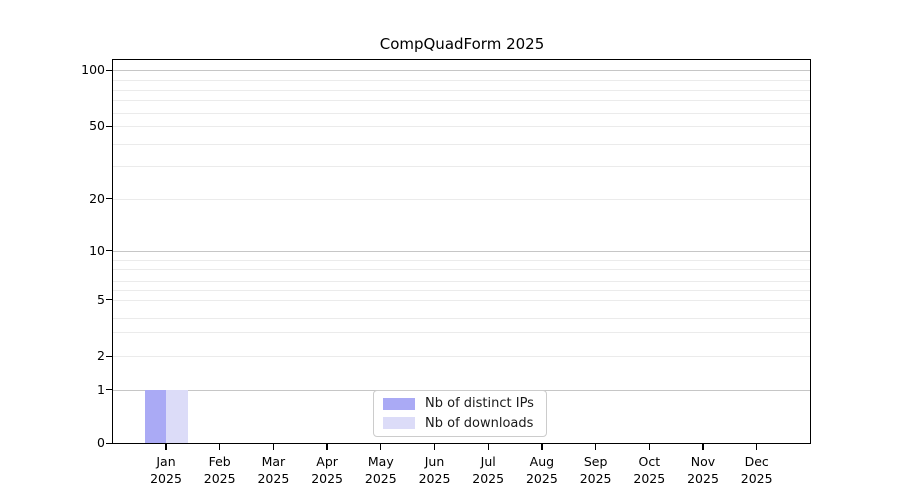 The height and width of the screenshot is (500, 900). Describe the element at coordinates (155, 416) in the screenshot. I see `bar-distinct-ips-jan-2025` at that location.